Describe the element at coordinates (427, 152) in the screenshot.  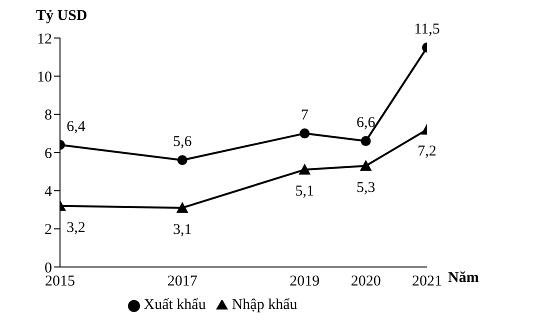
I see `data-label: 7,2` at that location.